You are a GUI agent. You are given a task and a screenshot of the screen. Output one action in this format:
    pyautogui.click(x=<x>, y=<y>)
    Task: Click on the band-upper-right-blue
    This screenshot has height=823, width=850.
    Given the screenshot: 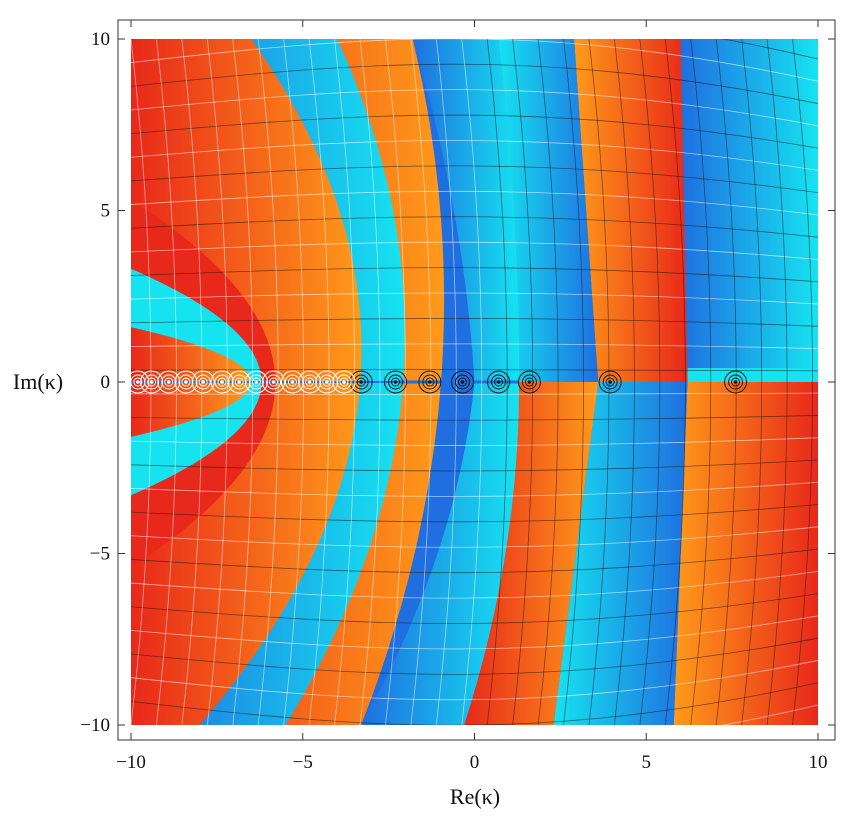 What is the action you would take?
    pyautogui.click(x=749, y=210)
    